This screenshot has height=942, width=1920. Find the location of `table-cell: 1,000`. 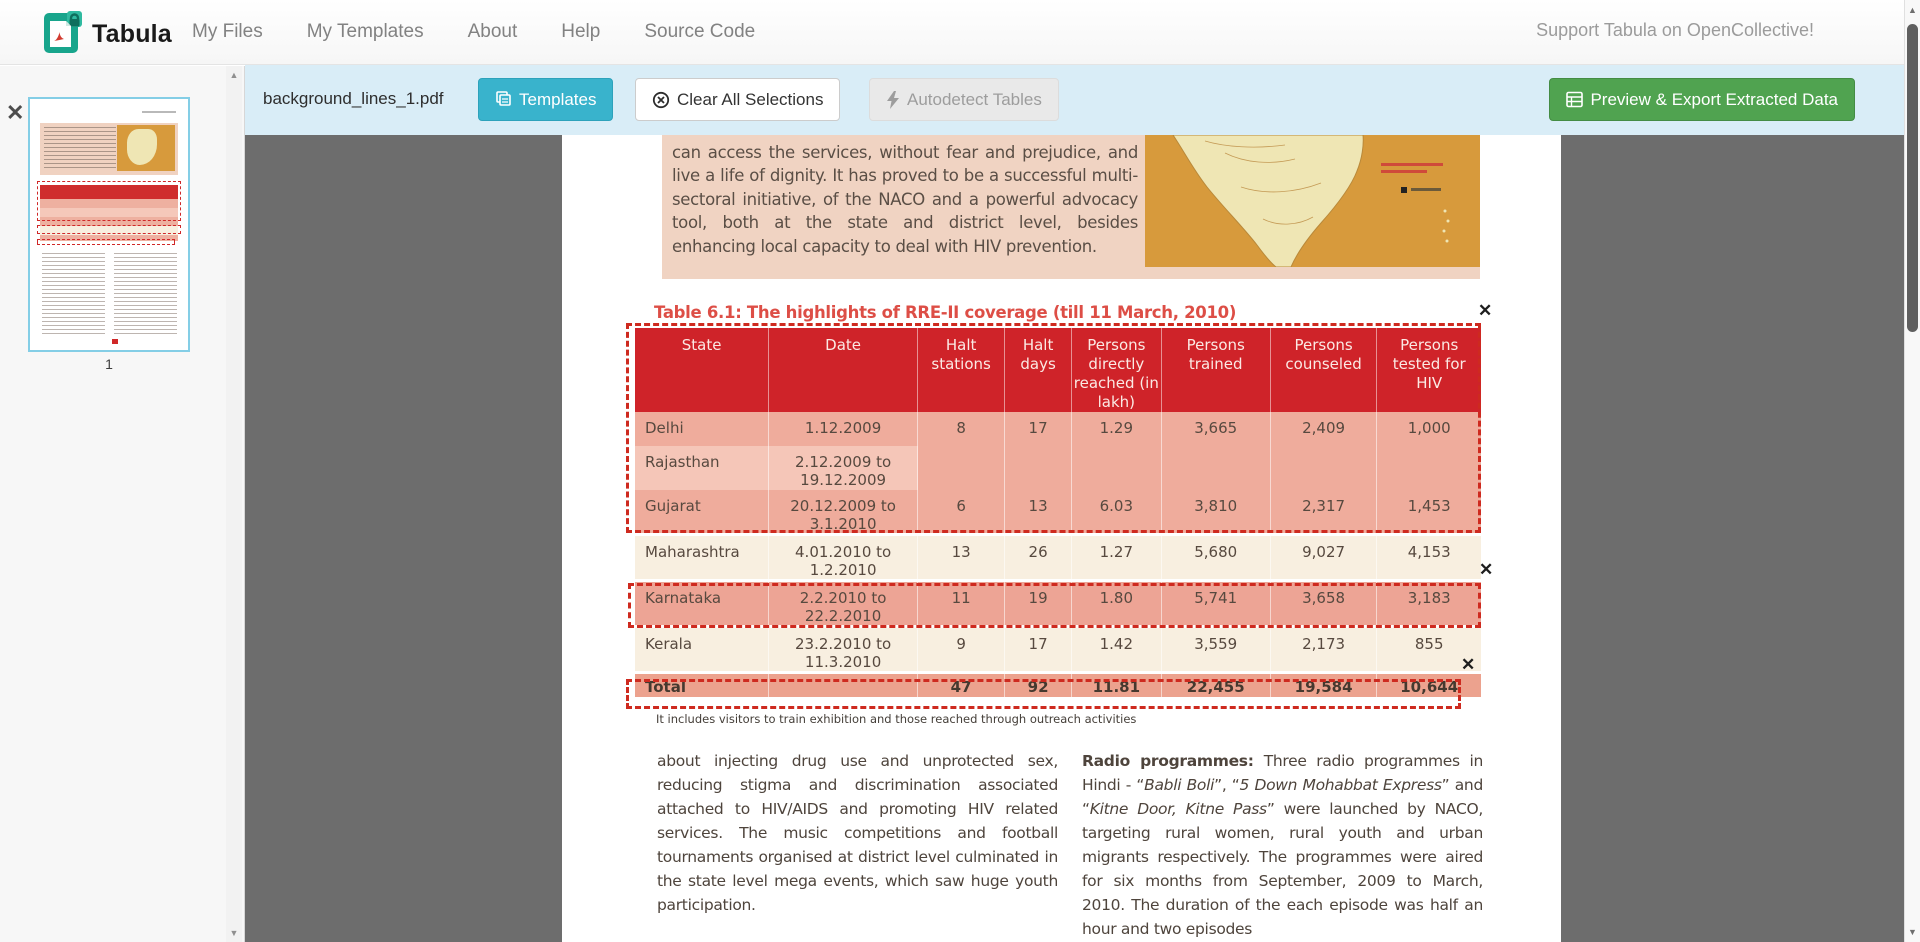

table-cell: 1,000 is located at coordinates (1428, 451).